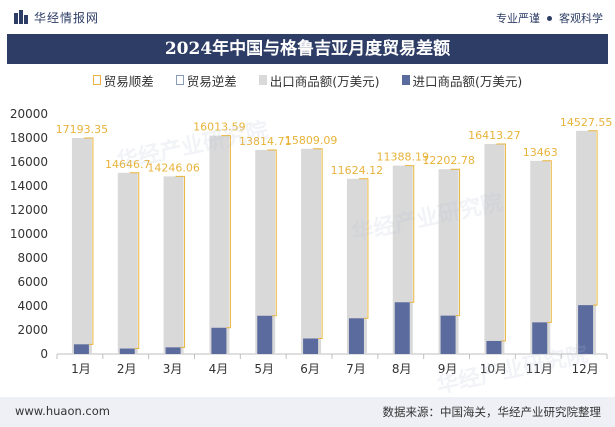 Image resolution: width=615 pixels, height=427 pixels. Describe the element at coordinates (518, 18) in the screenshot. I see `tagline-1: 专业严谨` at that location.